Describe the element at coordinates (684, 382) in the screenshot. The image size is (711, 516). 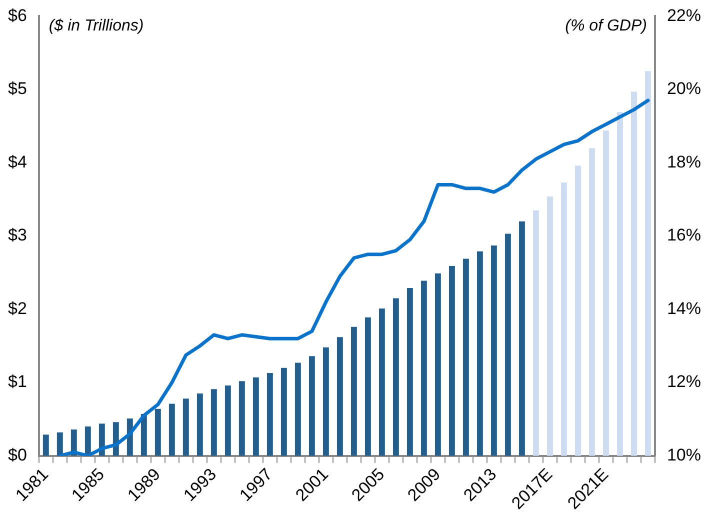
I see `y2-tick-label: 12%` at that location.